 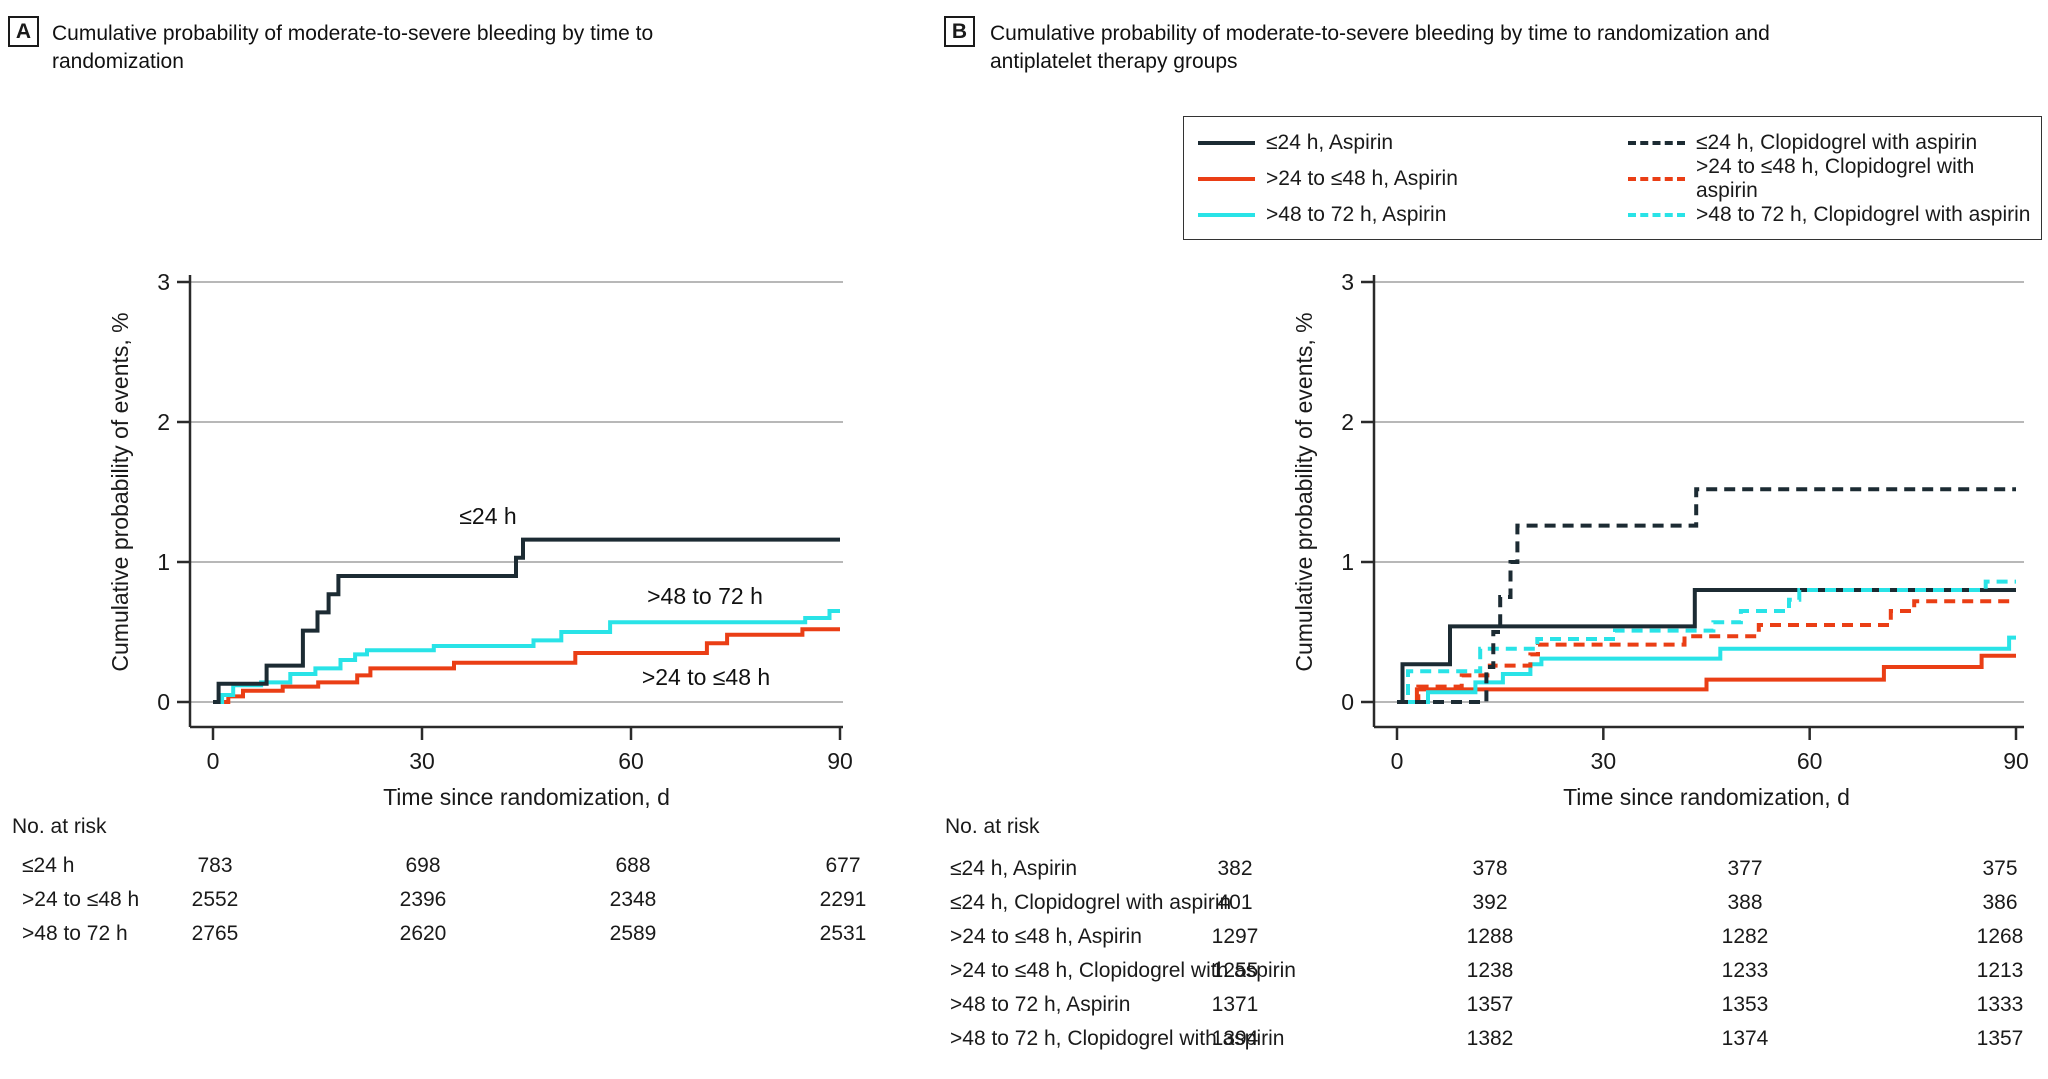 I want to click on panel-b-x-tick-label: 0, so click(x=1397, y=761).